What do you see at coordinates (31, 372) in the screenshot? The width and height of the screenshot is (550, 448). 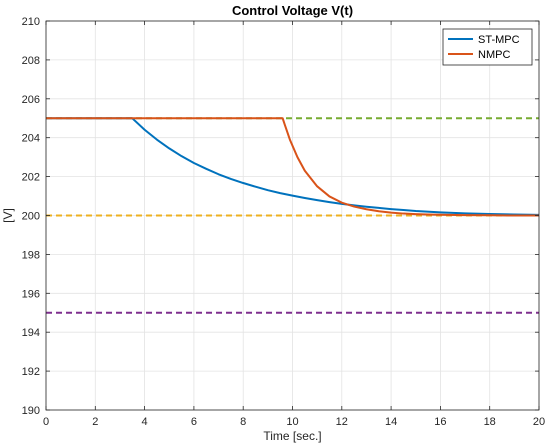 I see `y-tick-label: 192` at bounding box center [31, 372].